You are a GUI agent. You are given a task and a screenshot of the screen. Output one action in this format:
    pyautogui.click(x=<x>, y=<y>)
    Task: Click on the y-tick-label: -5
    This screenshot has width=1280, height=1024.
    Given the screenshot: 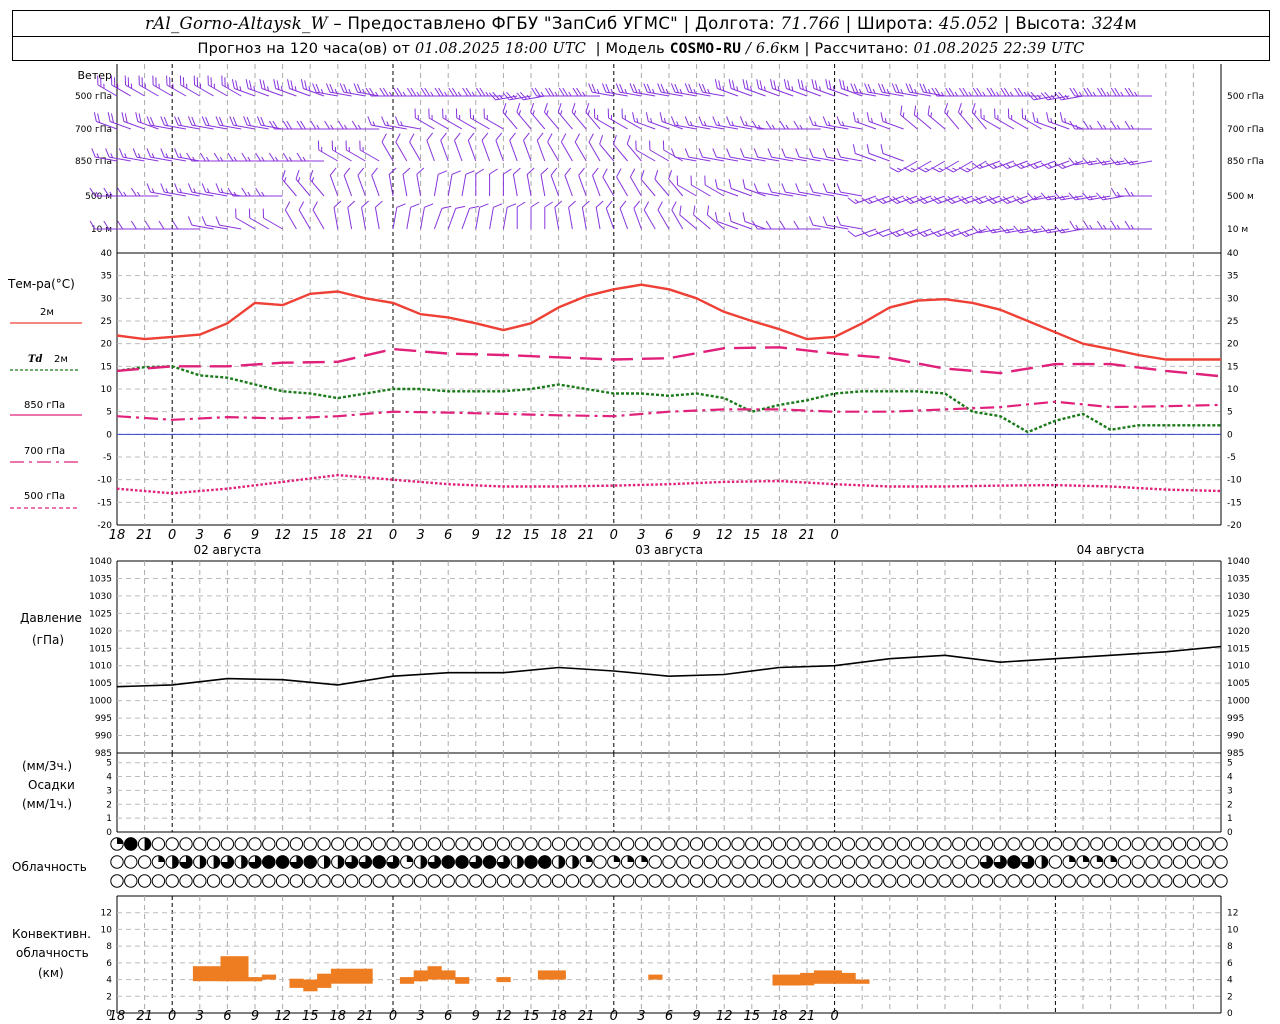 What is the action you would take?
    pyautogui.click(x=107, y=458)
    